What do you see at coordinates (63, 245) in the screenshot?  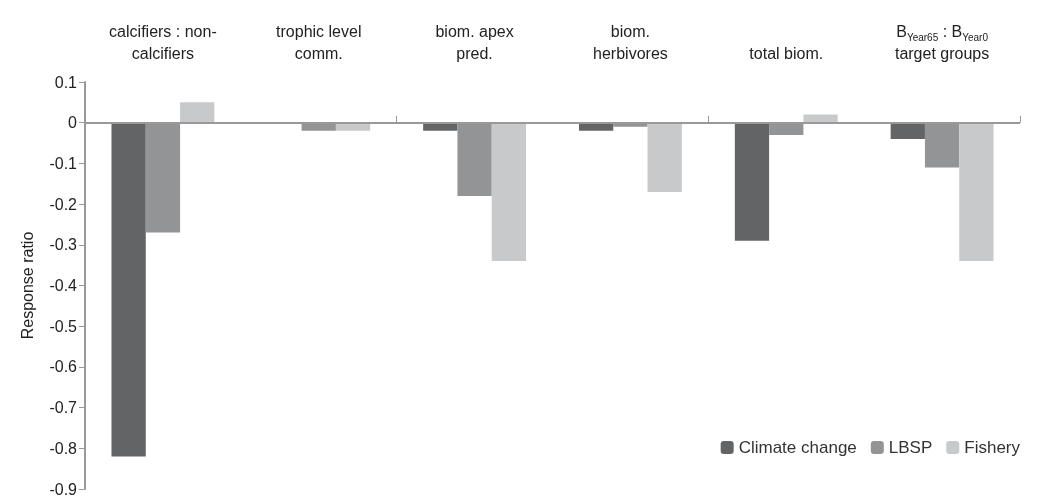 I see `y-tick-label: -0.3` at bounding box center [63, 245].